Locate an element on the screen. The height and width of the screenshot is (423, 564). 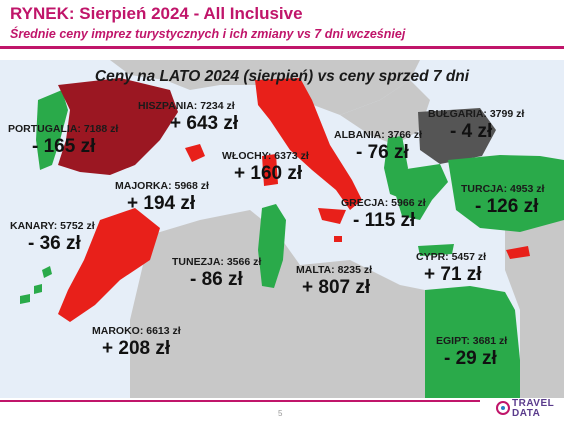
label-malta-change: + 807 zł is located at coordinates (336, 287).